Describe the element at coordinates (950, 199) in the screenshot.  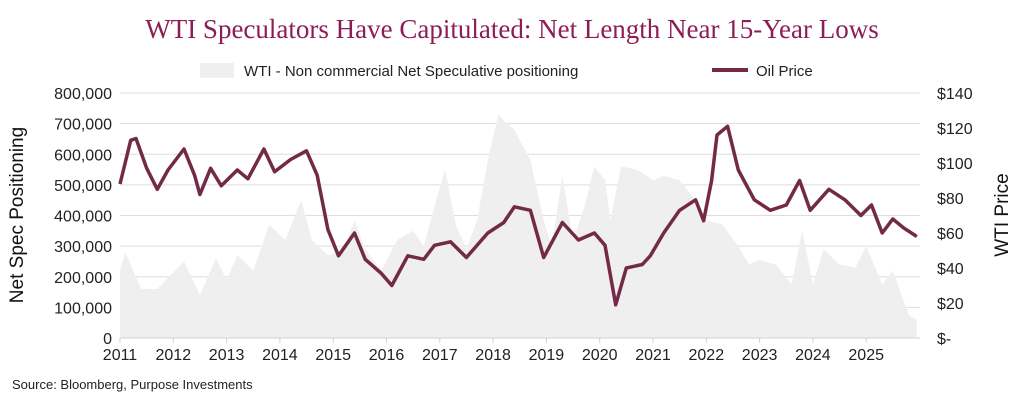
I see `y2-tick-label: $80` at that location.